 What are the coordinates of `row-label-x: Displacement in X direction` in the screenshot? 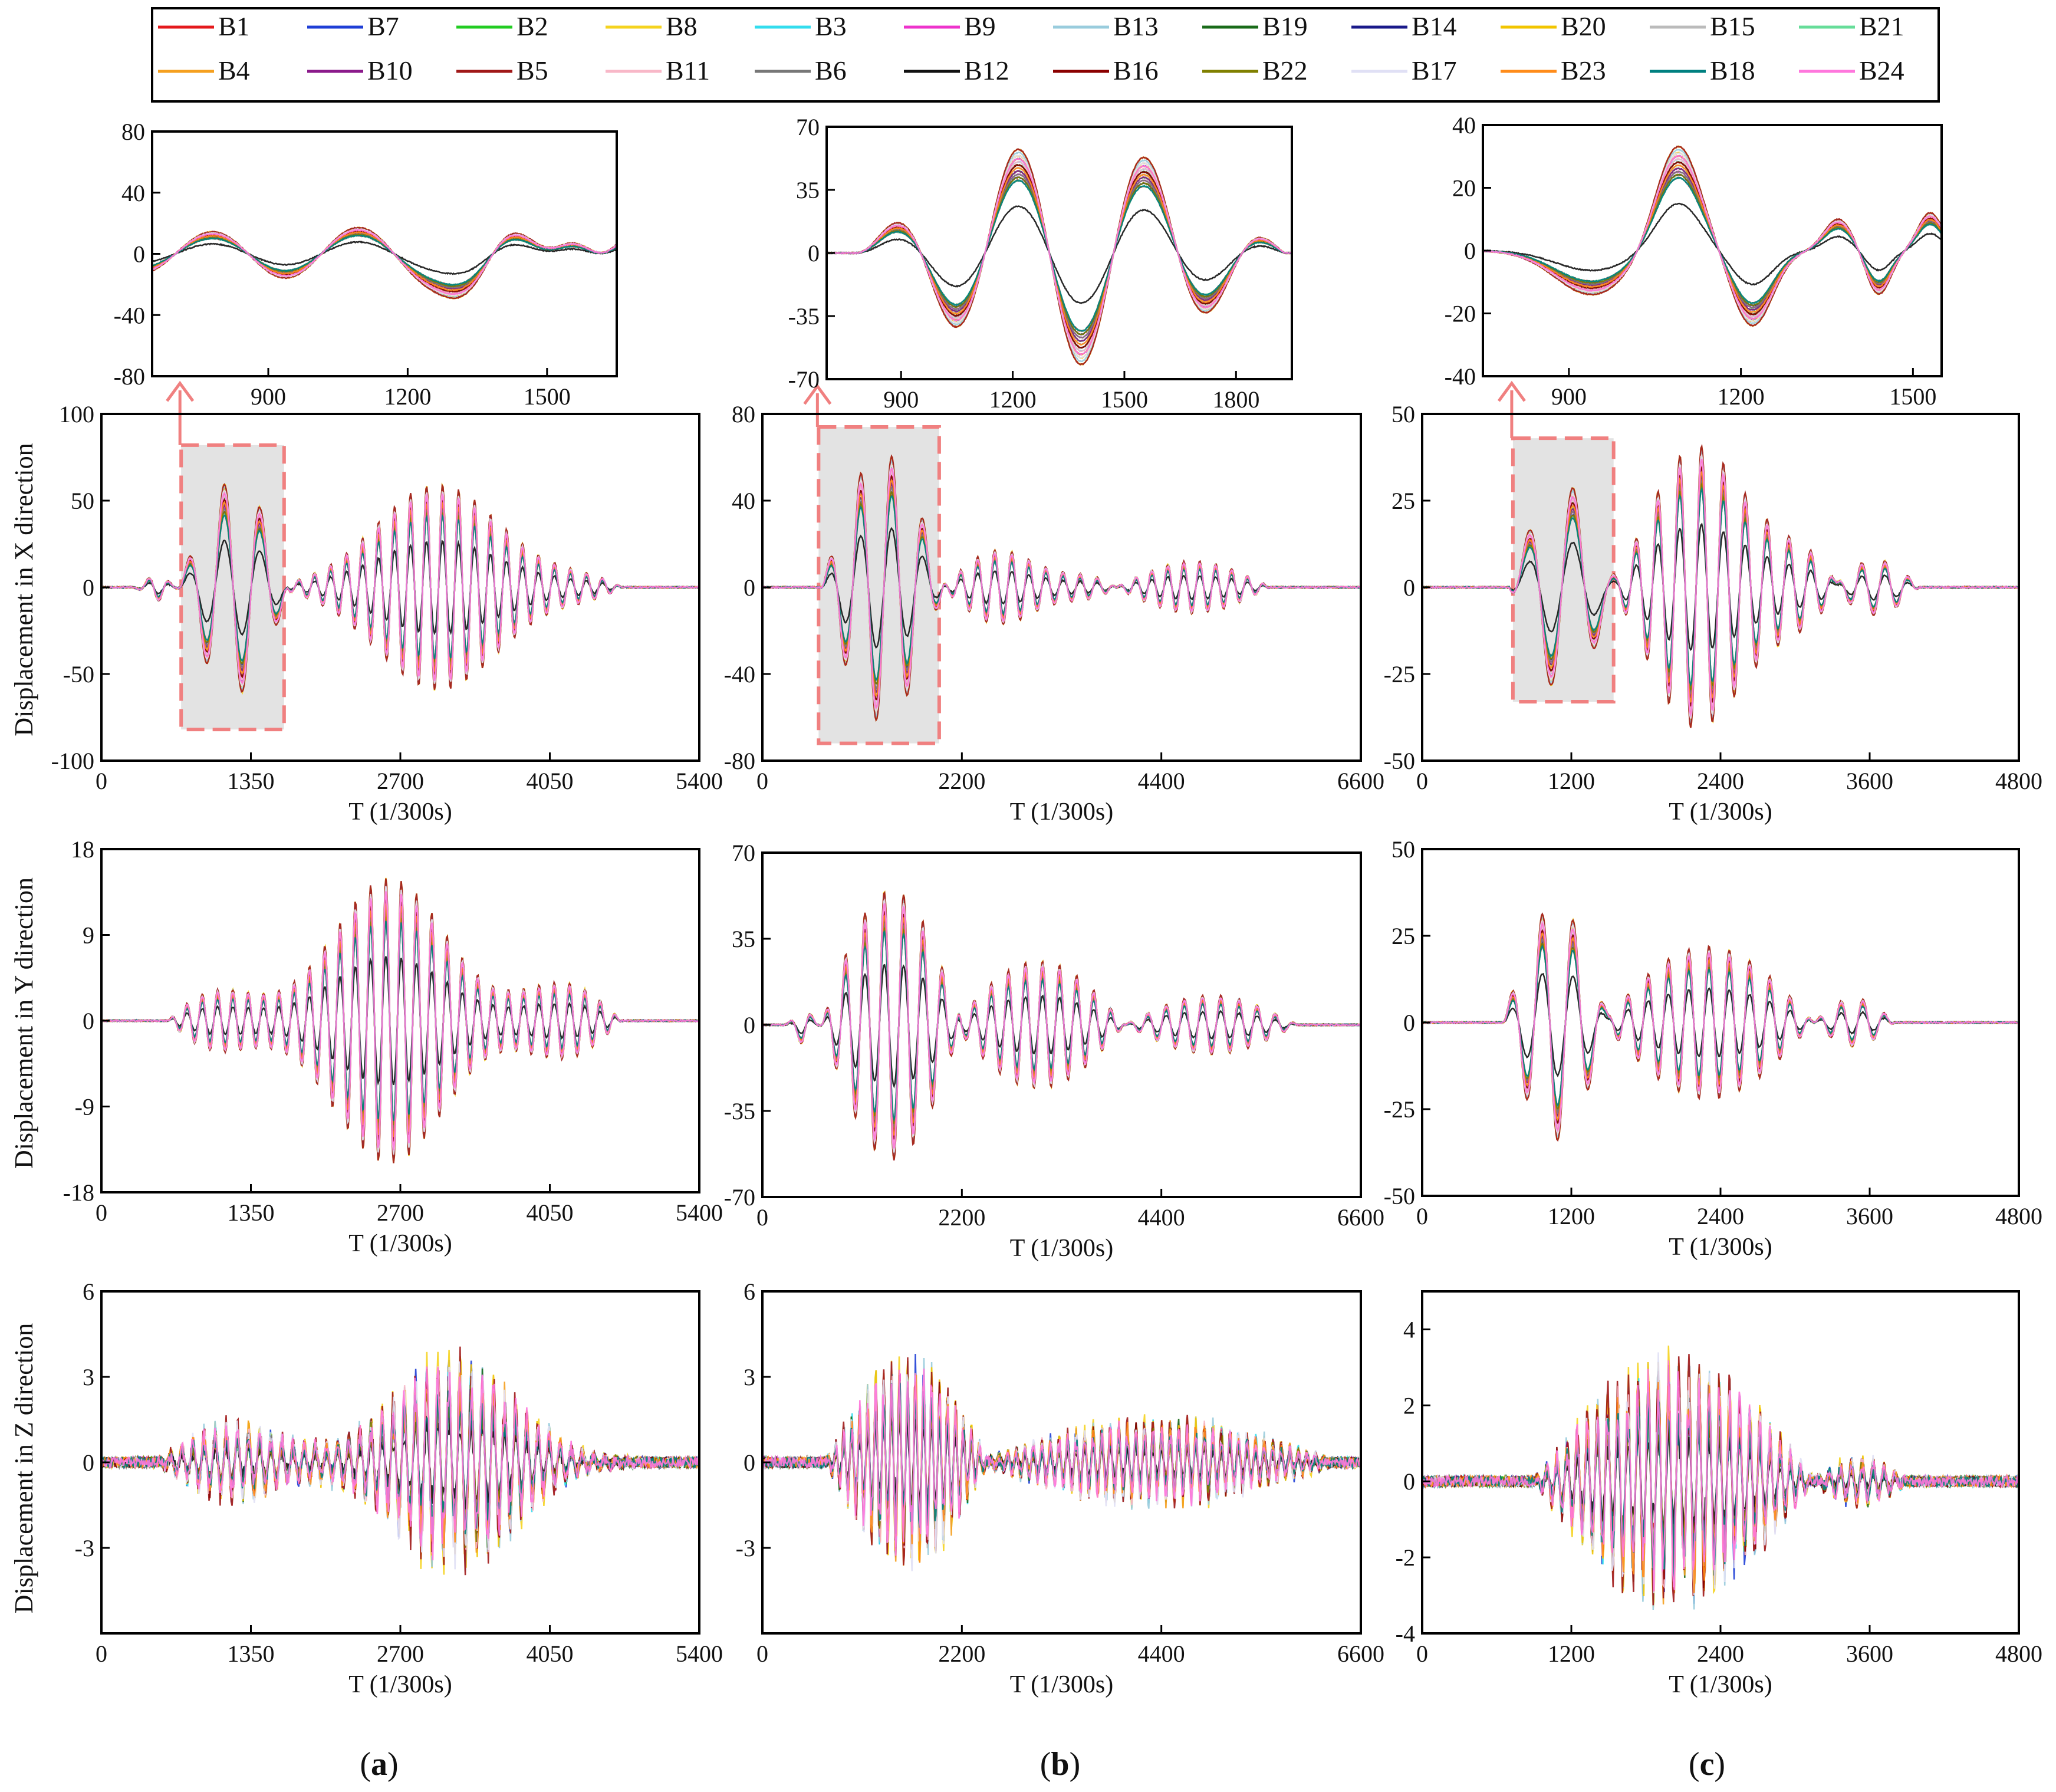 It's located at (23, 589).